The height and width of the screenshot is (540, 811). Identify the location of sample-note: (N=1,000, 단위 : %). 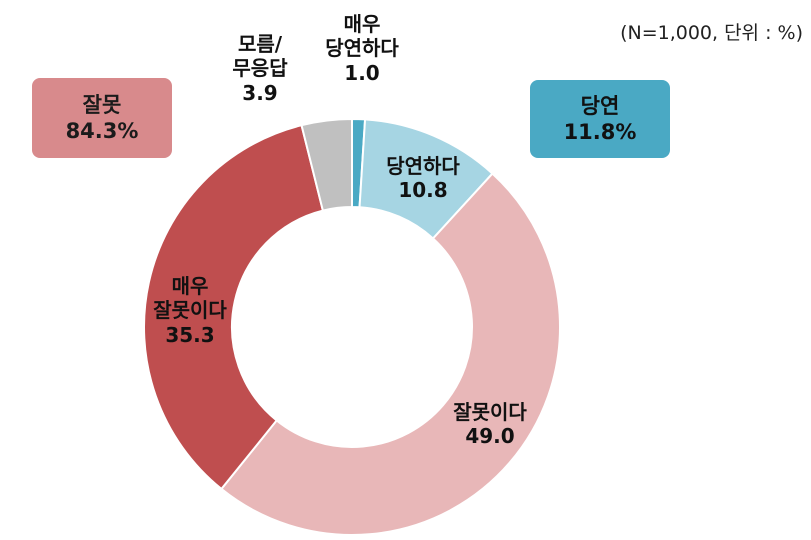
(711, 33).